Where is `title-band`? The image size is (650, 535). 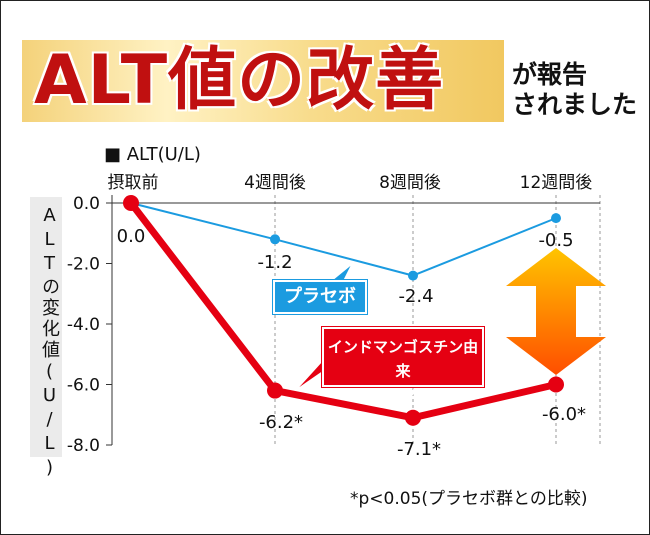
title-band is located at coordinates (263, 81).